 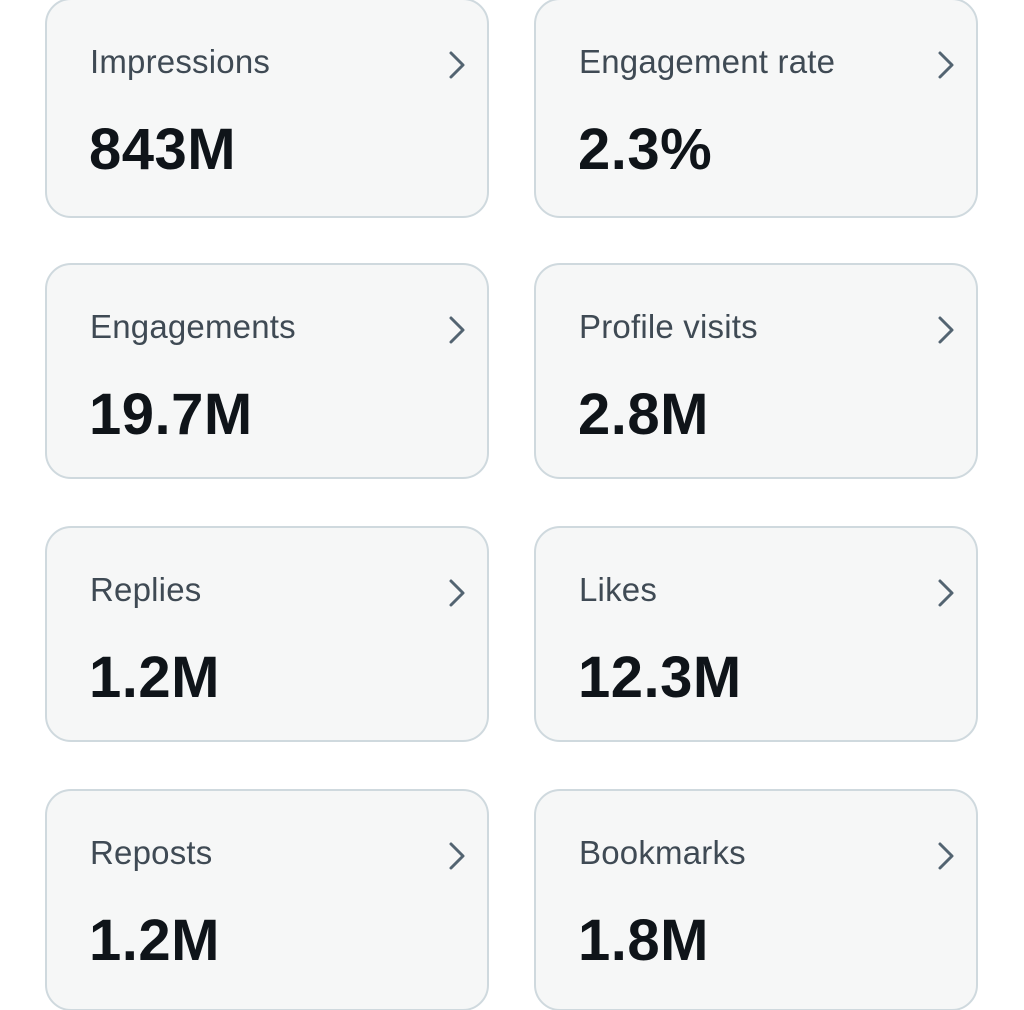 I want to click on metric-value: 1.8M, so click(x=643, y=940).